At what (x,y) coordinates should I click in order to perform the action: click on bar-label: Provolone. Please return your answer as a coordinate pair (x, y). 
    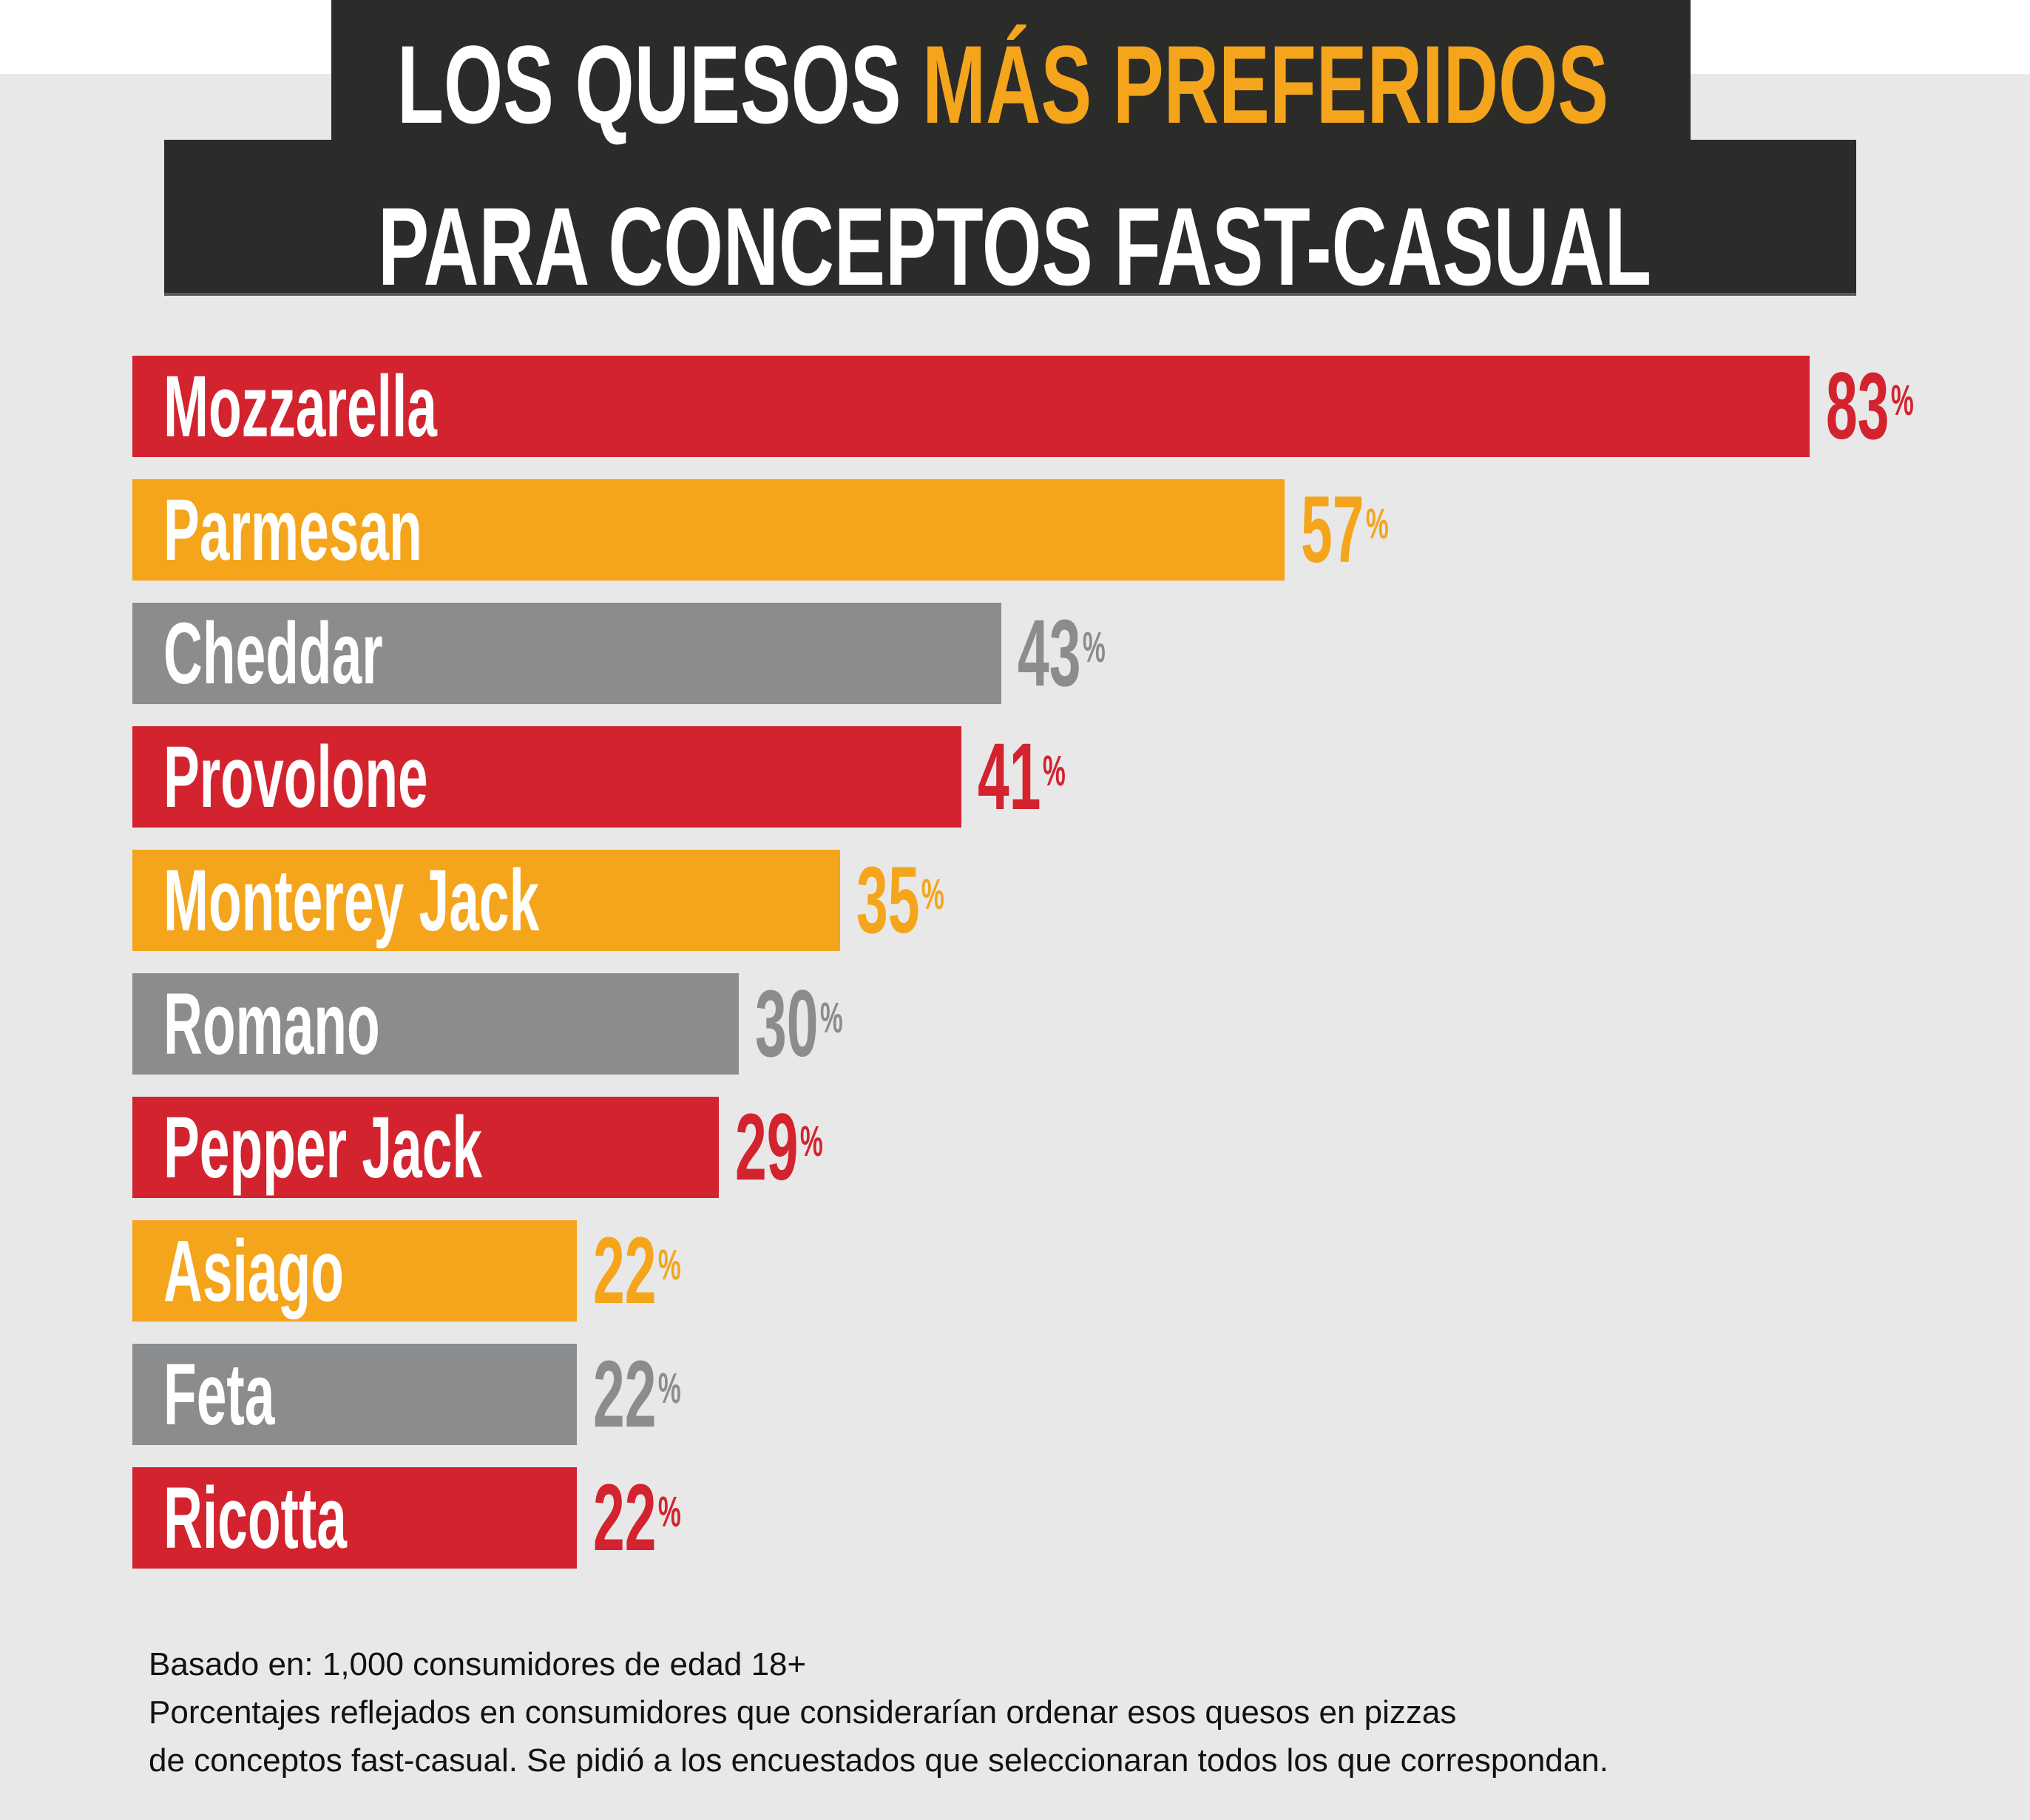
    Looking at the image, I should click on (295, 777).